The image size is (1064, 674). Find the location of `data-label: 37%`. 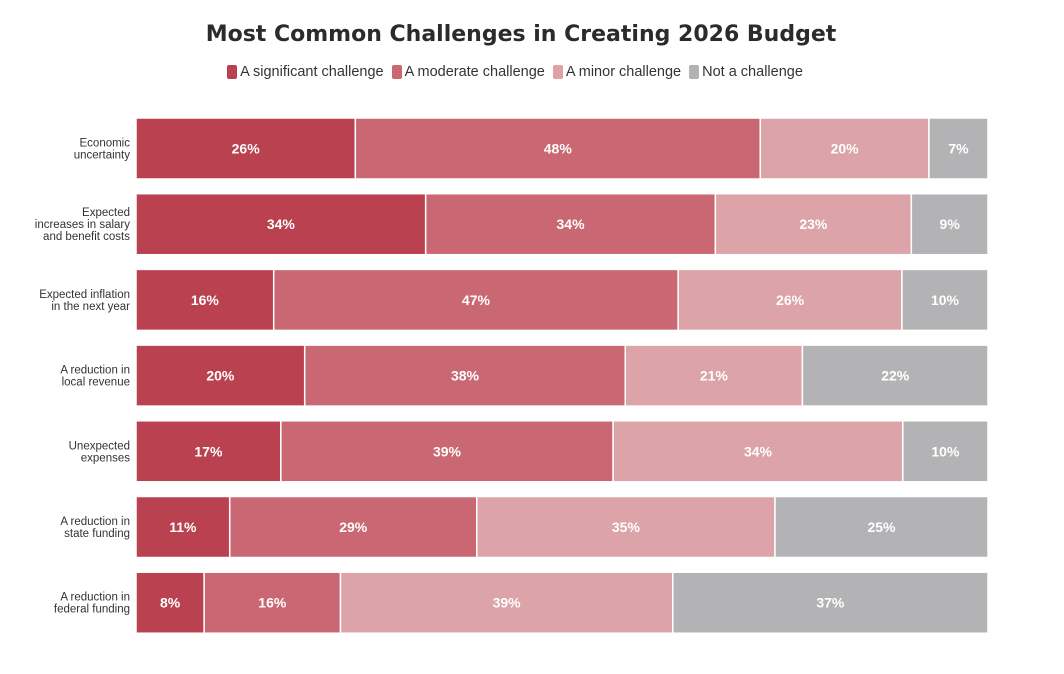

data-label: 37% is located at coordinates (830, 603).